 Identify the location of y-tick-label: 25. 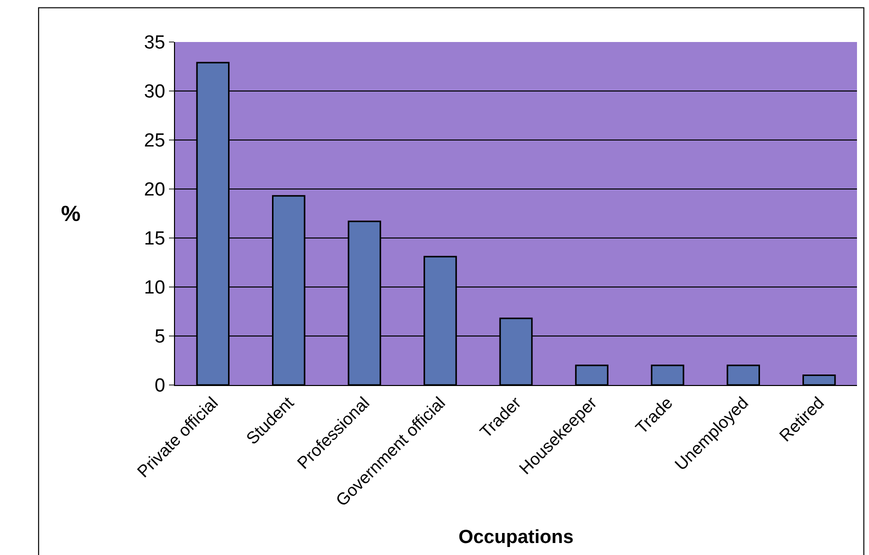
(155, 141).